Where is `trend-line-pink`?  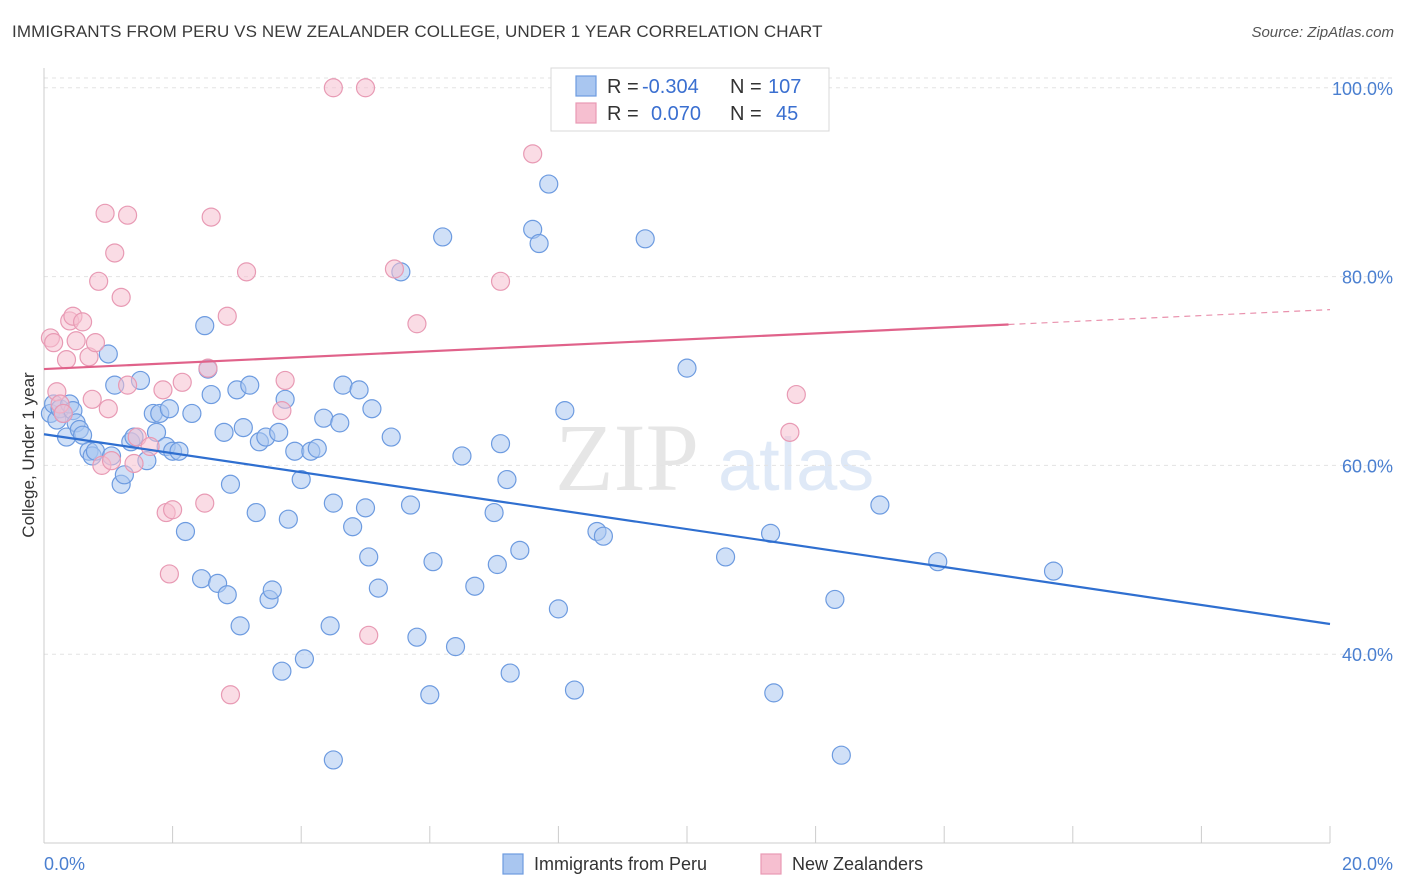 trend-line-pink is located at coordinates (526, 347).